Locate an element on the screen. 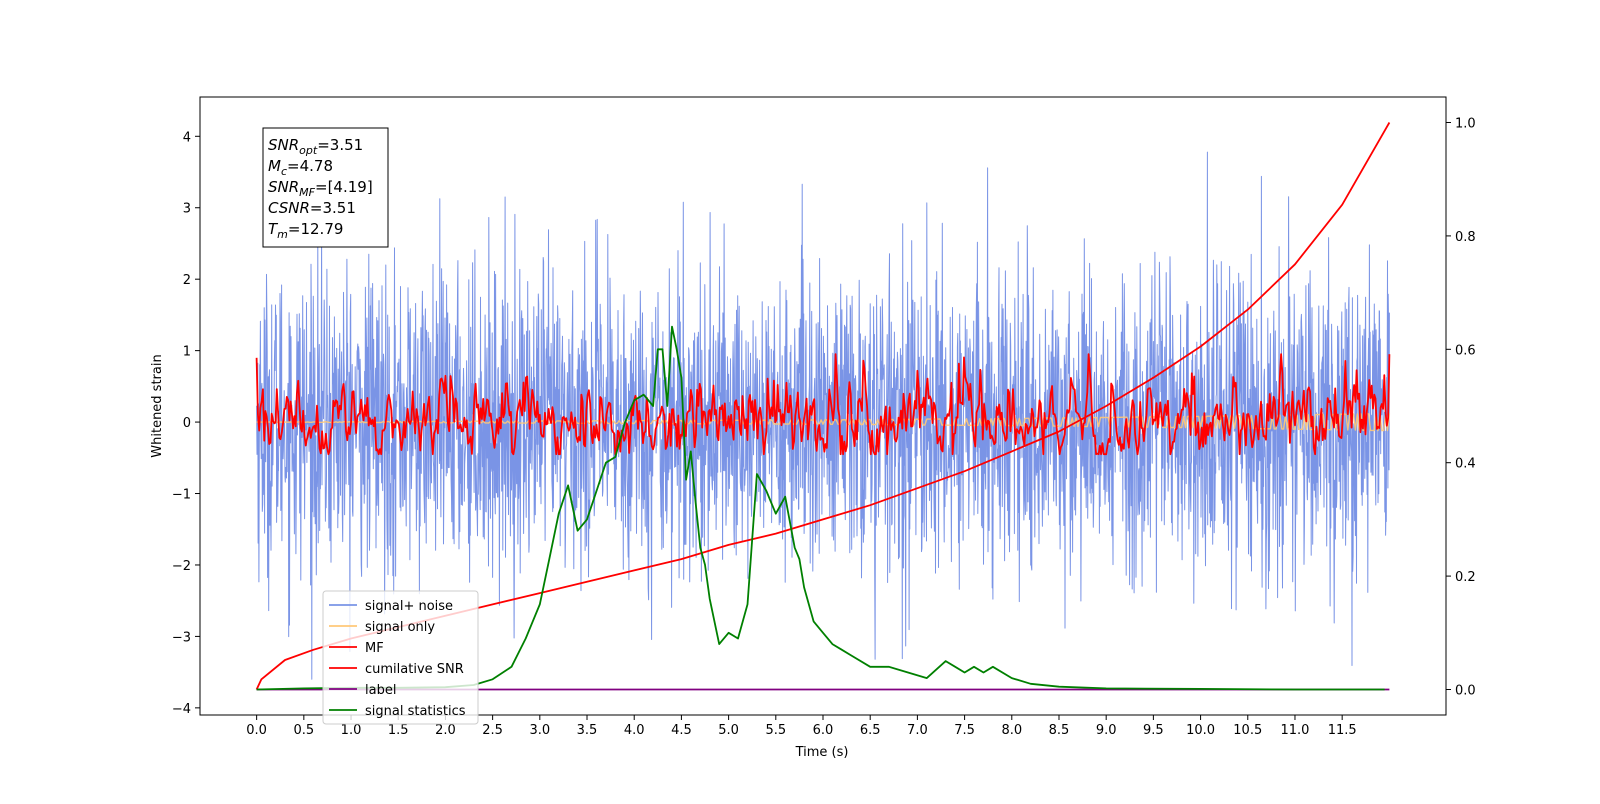 The height and width of the screenshot is (804, 1600). stats-line: SNRopt=3.51 is located at coordinates (315, 146).